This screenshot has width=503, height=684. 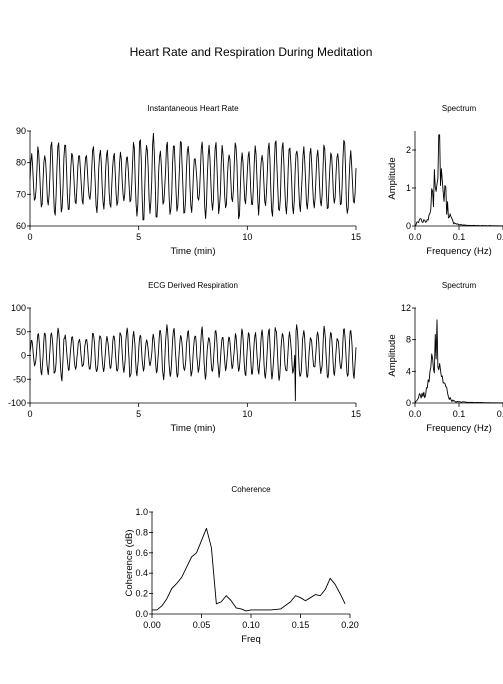 I want to click on y-tick-label: 60, so click(x=21, y=226).